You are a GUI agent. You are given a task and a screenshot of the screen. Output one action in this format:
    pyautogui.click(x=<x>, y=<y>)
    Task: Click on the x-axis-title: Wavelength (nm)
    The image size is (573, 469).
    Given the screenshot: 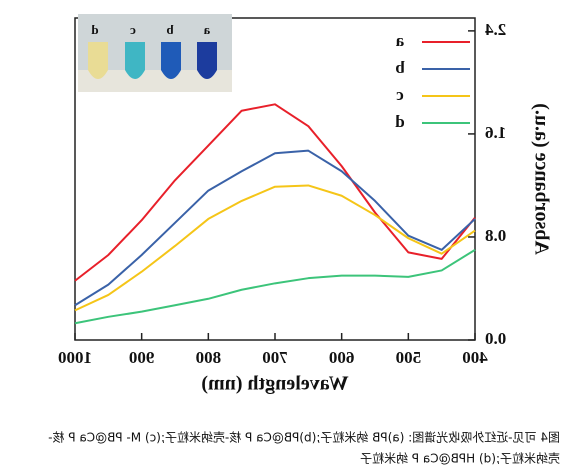 What is the action you would take?
    pyautogui.click(x=274, y=384)
    